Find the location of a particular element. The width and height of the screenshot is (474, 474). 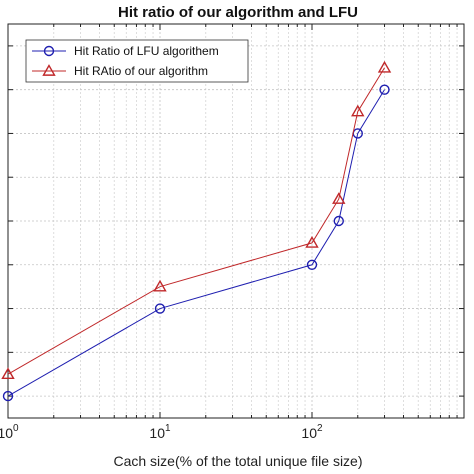

x-tick-label: 10² is located at coordinates (312, 432).